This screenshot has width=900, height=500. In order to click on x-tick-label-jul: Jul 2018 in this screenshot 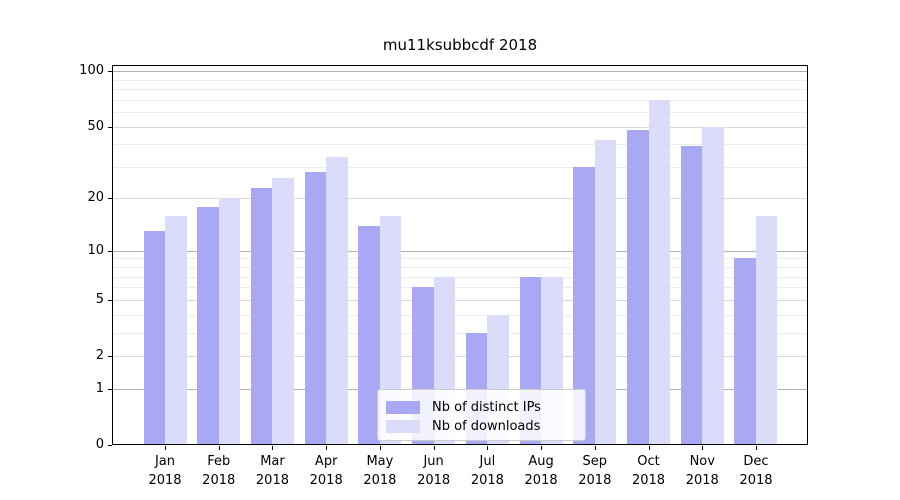, I will do `click(487, 471)`.